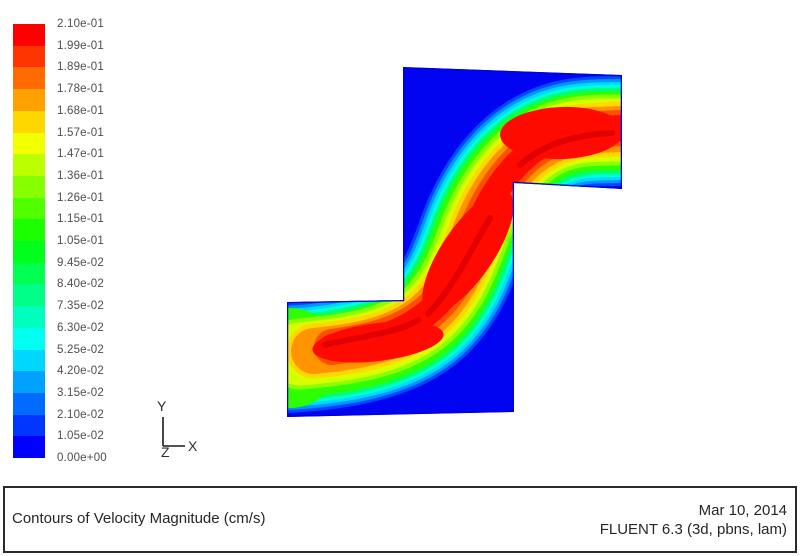  Describe the element at coordinates (80, 132) in the screenshot. I see `legend-value-label: 1.57e-01` at that location.